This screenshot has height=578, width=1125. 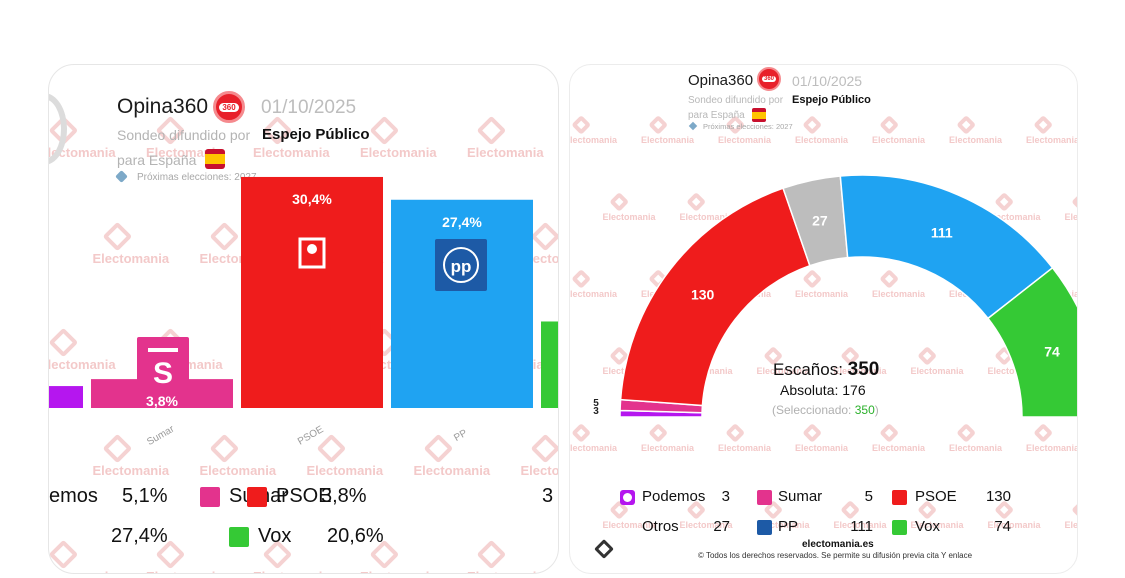 I want to click on sumar-logo-icon: S, so click(x=163, y=363).